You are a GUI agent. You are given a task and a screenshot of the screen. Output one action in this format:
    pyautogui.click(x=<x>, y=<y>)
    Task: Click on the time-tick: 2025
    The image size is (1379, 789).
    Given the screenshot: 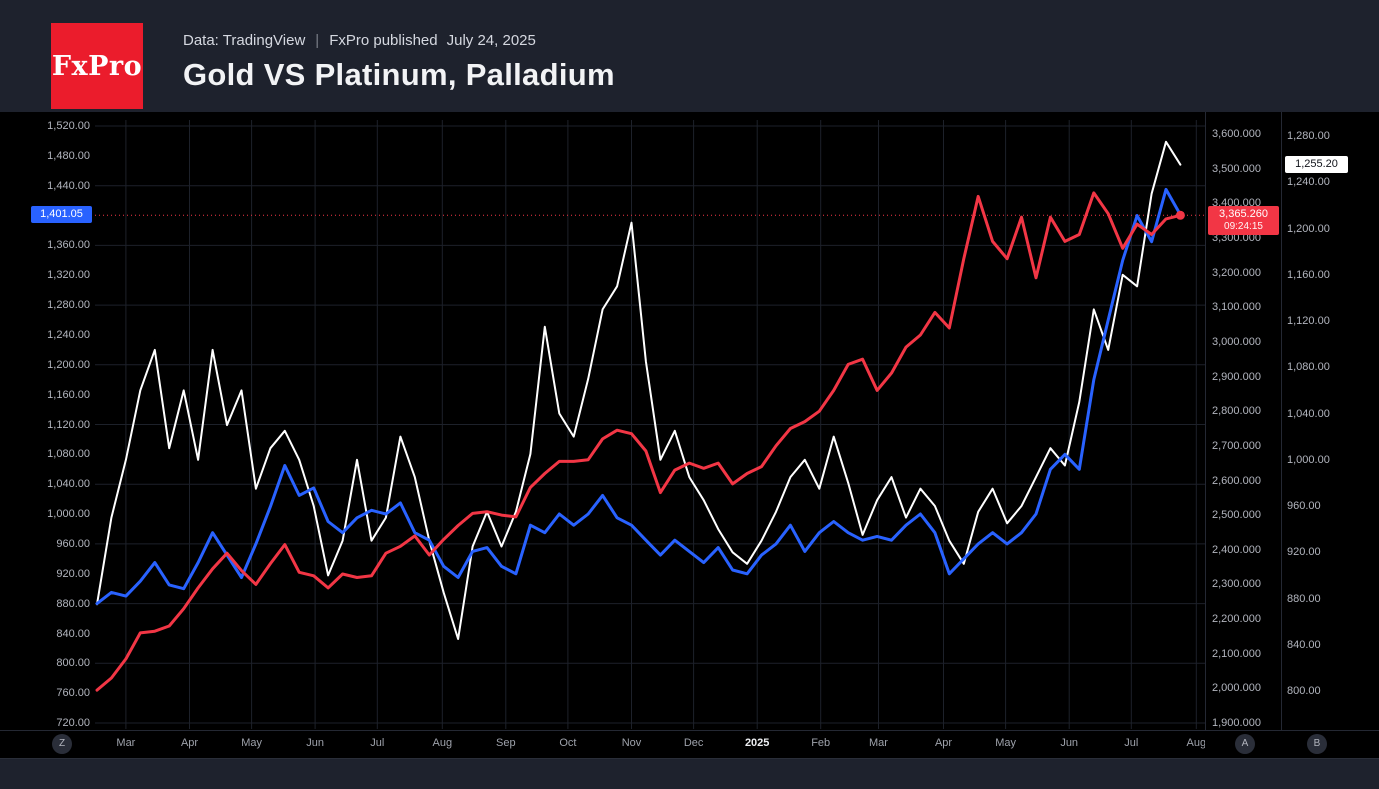 What is the action you would take?
    pyautogui.click(x=757, y=743)
    